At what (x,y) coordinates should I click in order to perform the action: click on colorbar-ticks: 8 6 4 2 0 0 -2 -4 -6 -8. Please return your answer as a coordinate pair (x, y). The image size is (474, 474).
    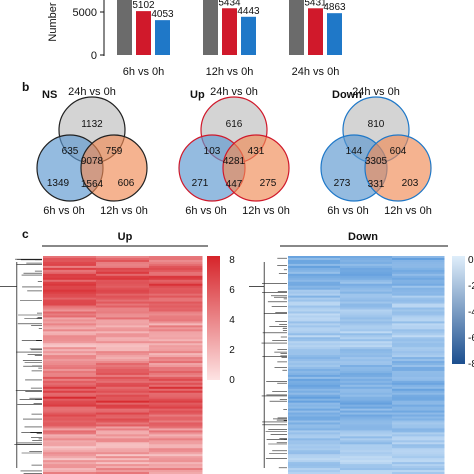
    Looking at the image, I should click on (351, 320).